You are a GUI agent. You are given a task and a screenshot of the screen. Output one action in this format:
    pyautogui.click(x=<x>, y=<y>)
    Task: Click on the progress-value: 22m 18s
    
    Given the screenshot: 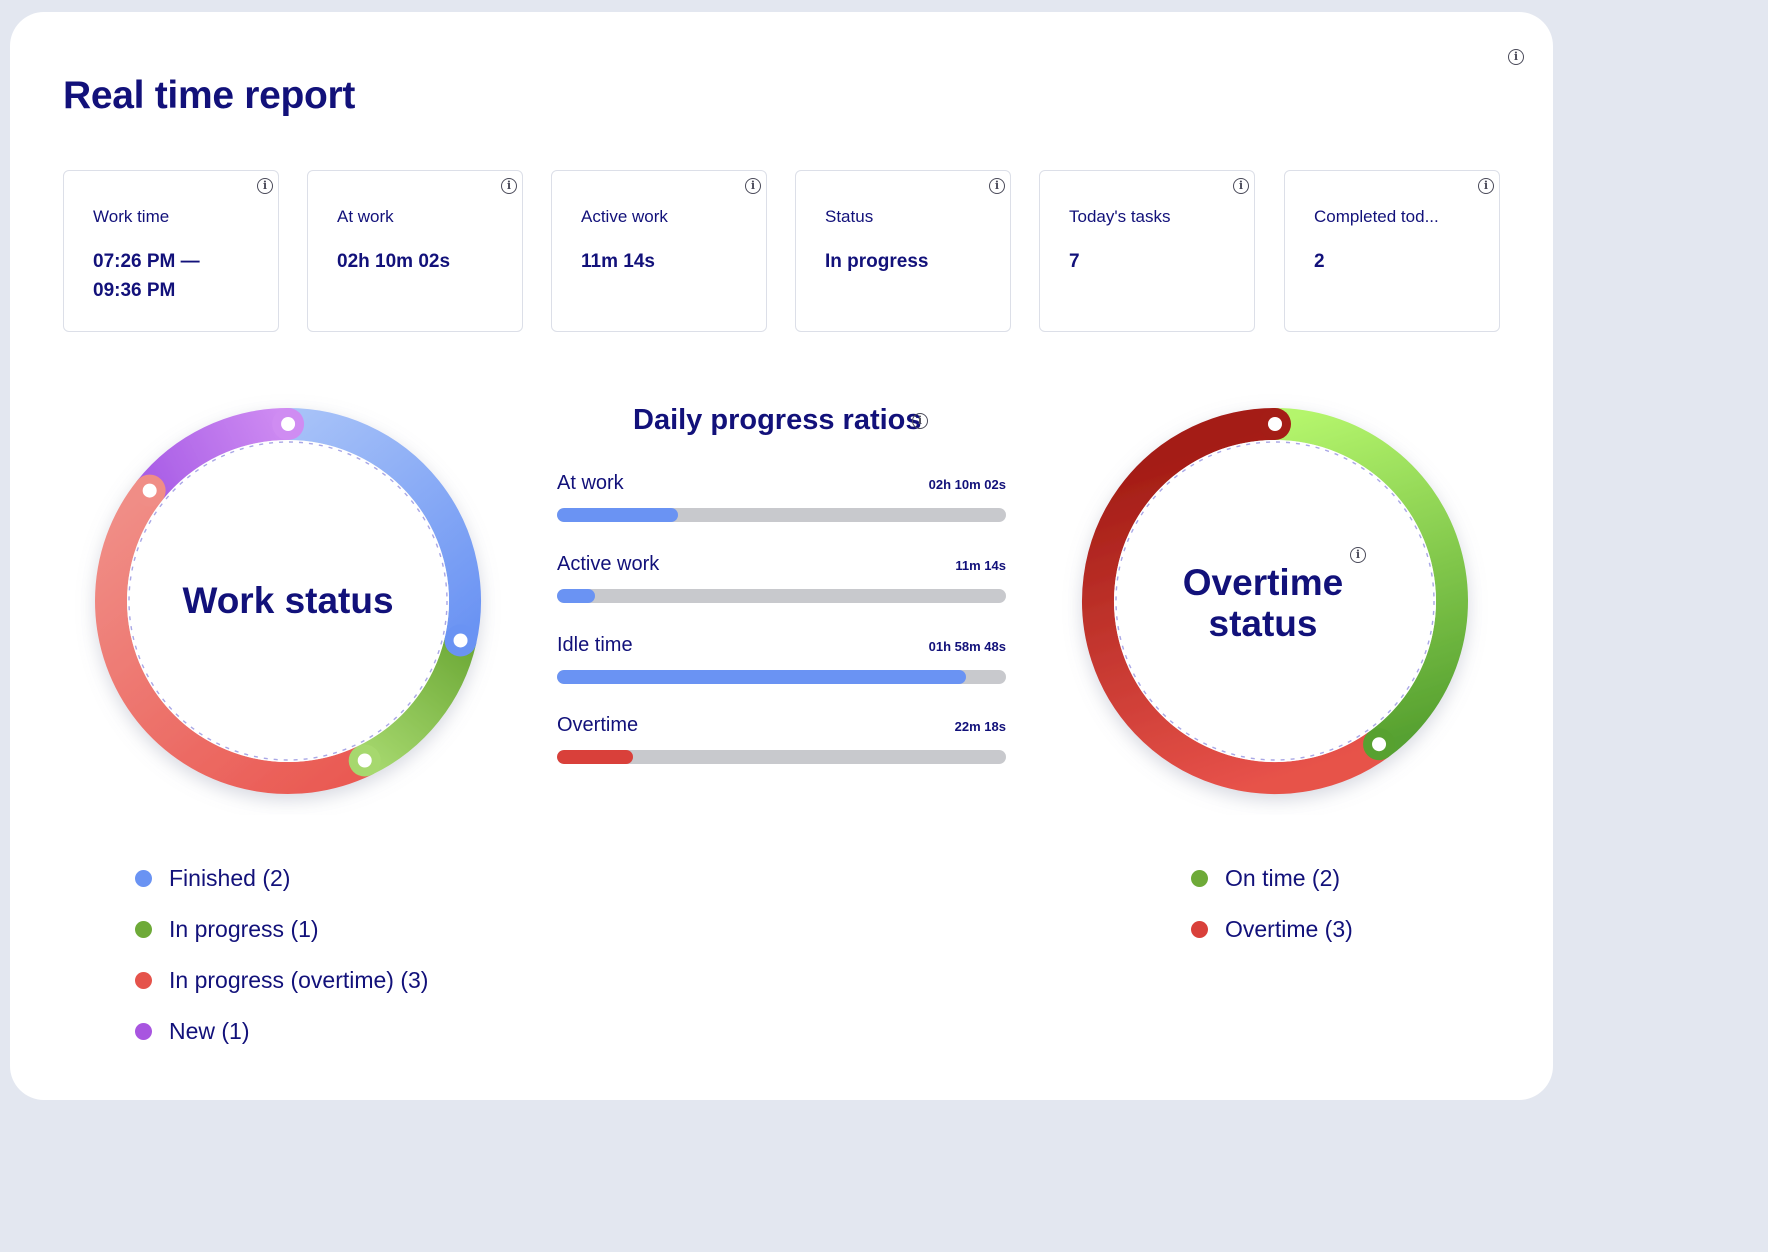 What is the action you would take?
    pyautogui.click(x=980, y=726)
    